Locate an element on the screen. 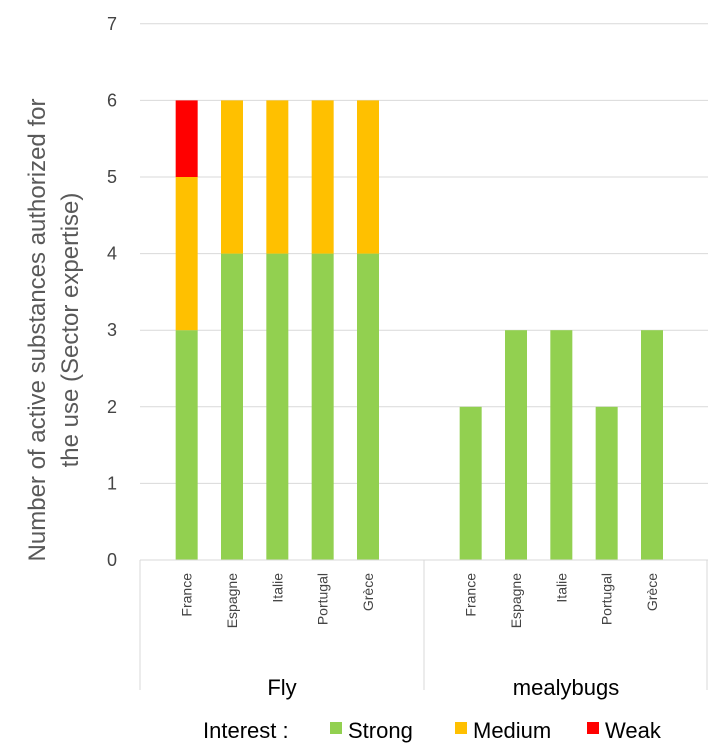  legend-label-strong: Strong is located at coordinates (380, 730).